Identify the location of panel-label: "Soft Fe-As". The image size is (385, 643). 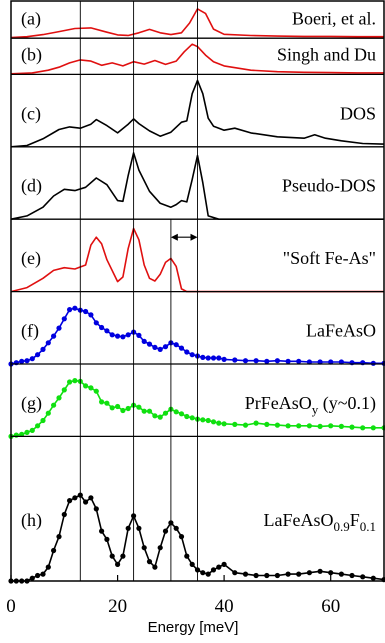
(329, 258).